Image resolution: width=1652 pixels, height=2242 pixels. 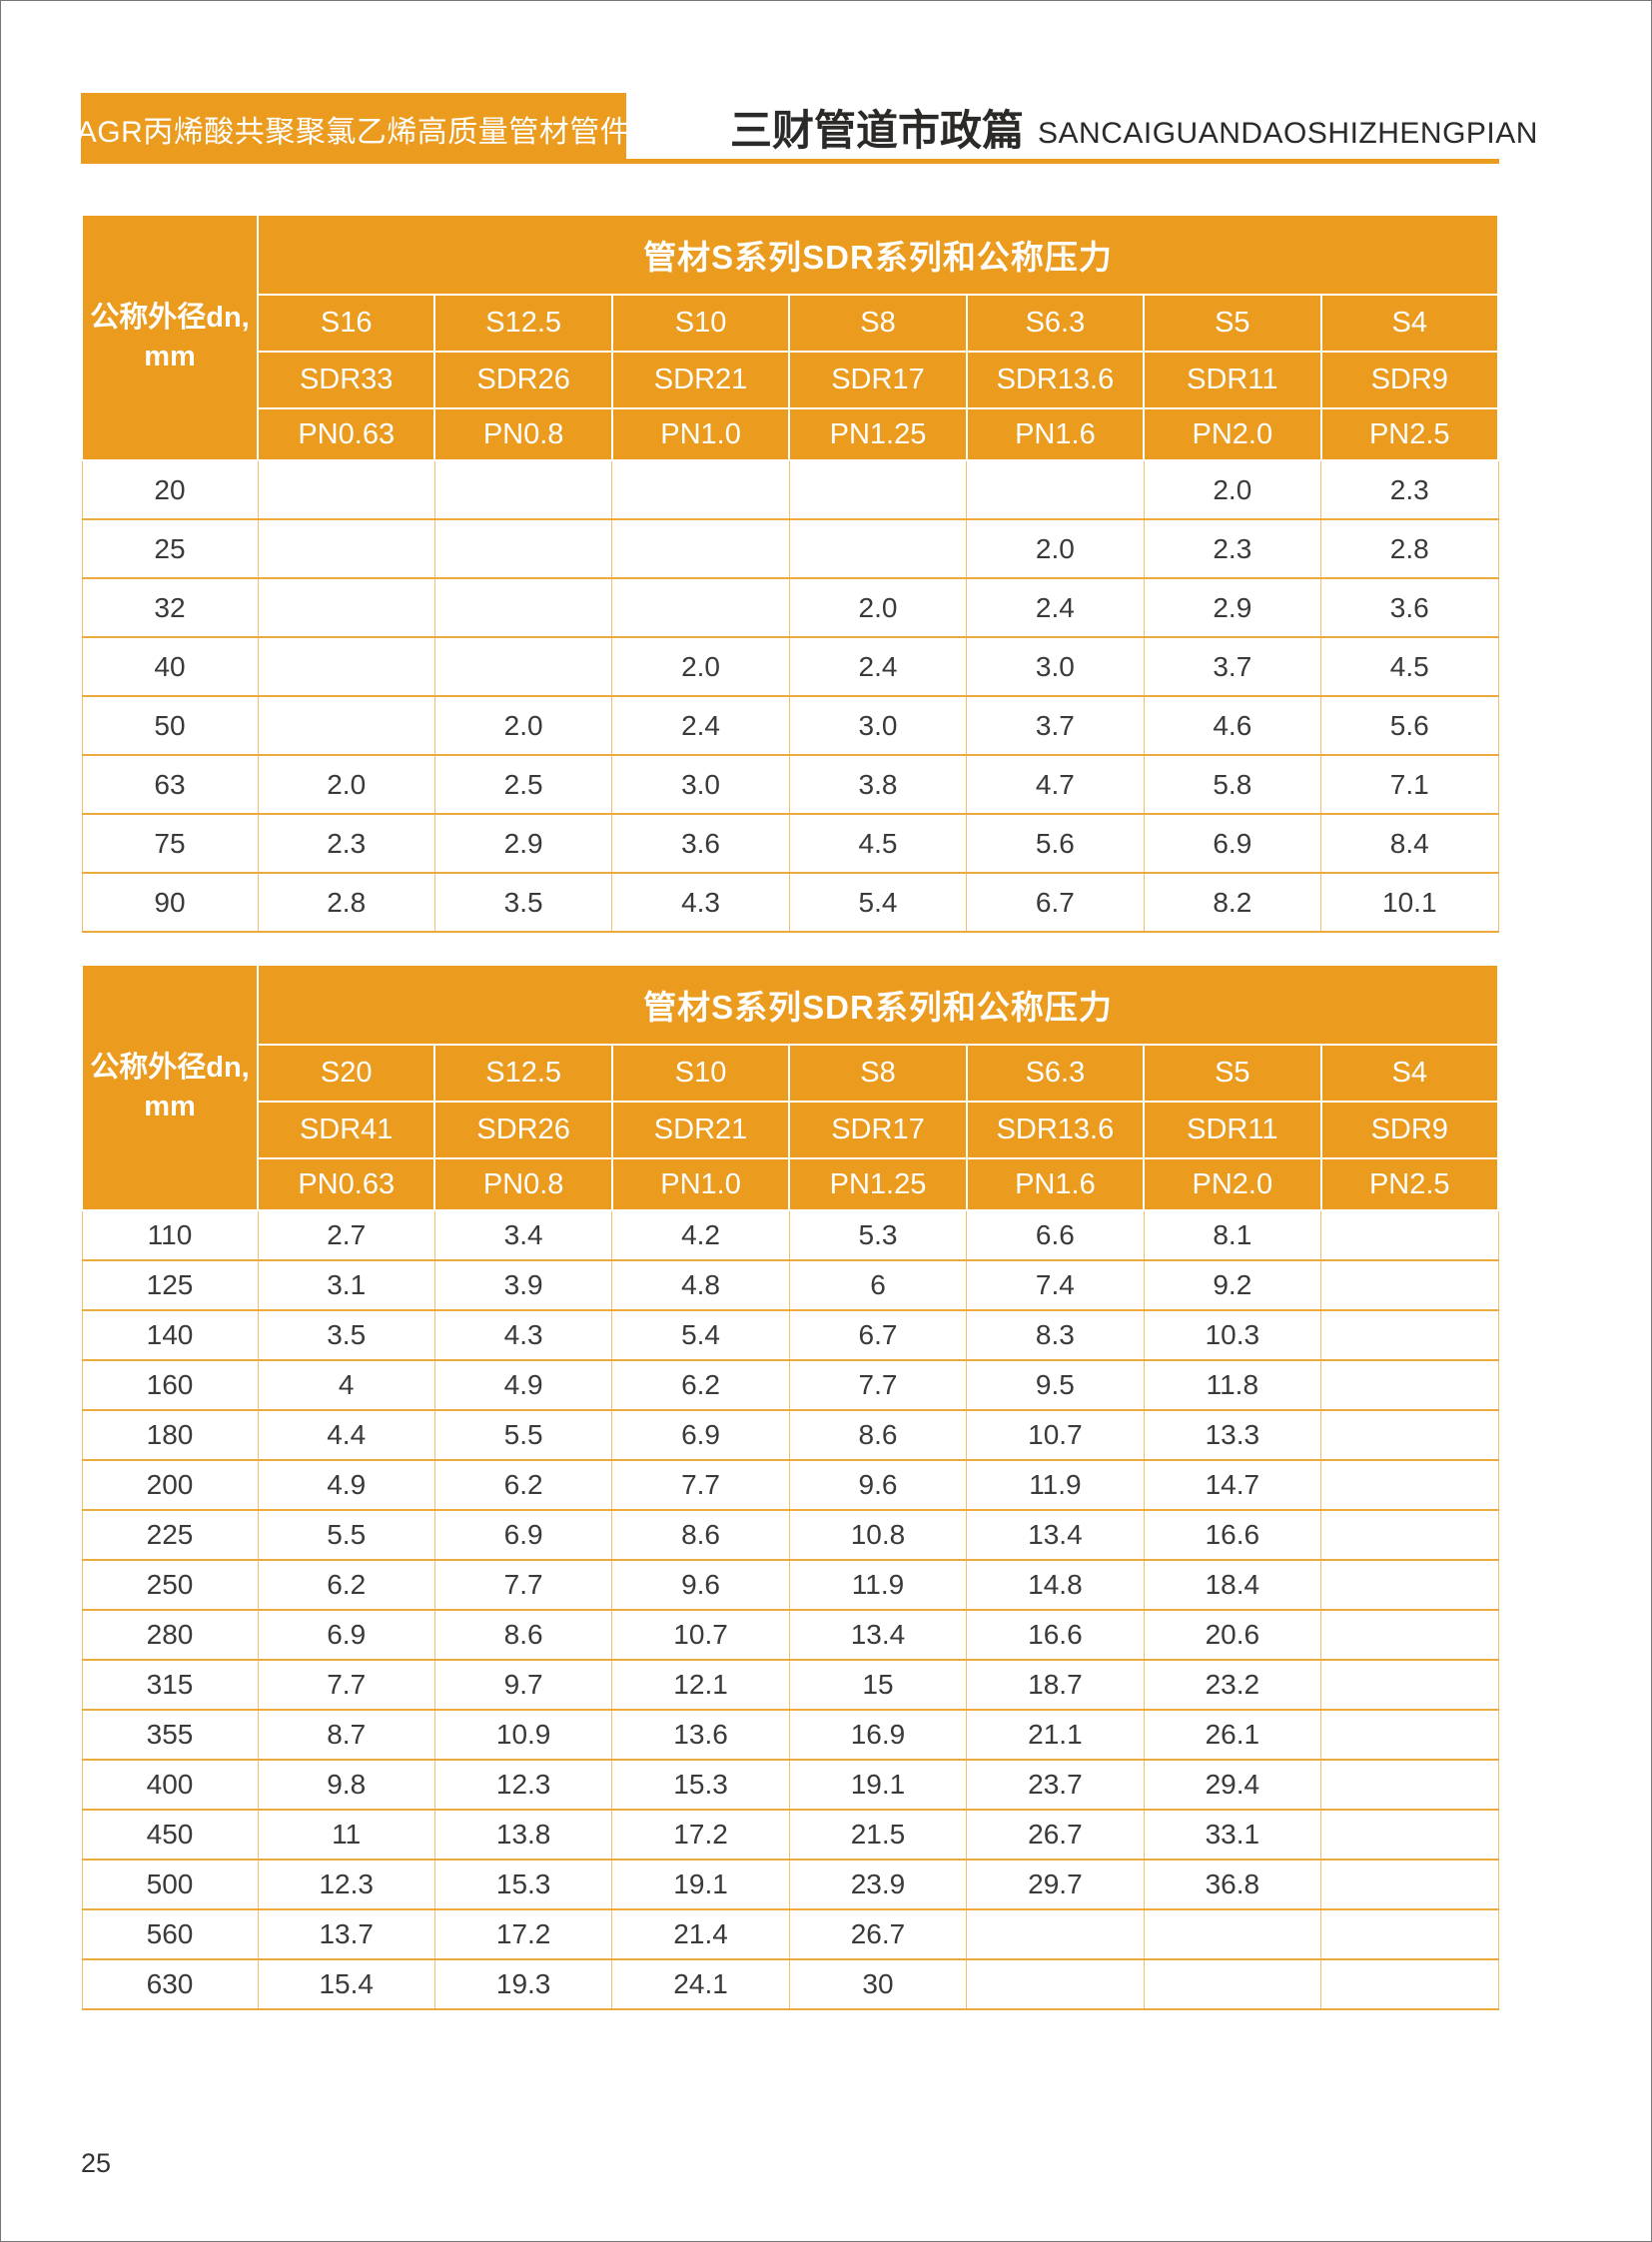 I want to click on wall-thickness-value: 3.1, so click(x=346, y=1285).